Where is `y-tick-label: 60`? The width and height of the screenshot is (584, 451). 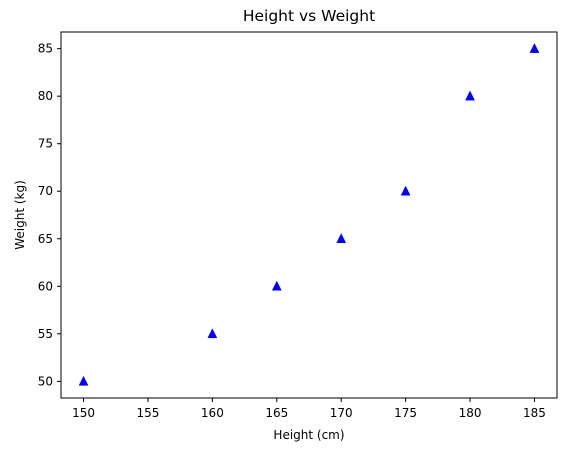 y-tick-label: 60 is located at coordinates (45, 286).